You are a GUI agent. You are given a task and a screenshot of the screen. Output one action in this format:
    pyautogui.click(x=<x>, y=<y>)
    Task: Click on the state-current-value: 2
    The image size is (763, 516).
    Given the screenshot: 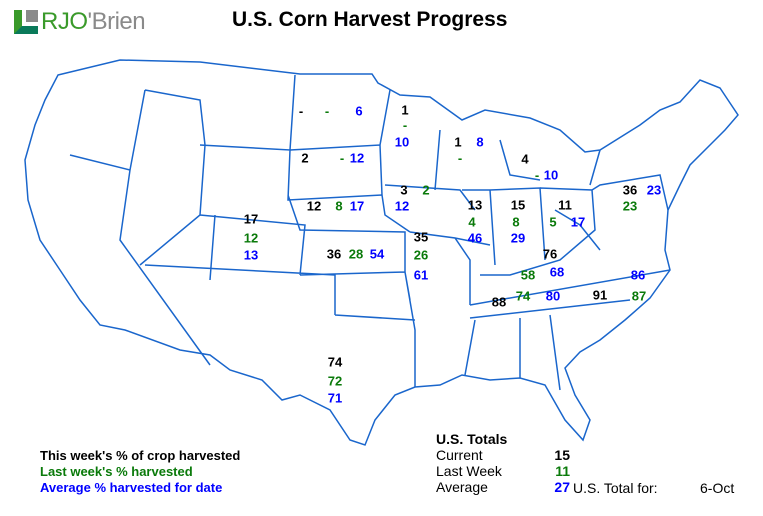 What is the action you would take?
    pyautogui.click(x=305, y=158)
    